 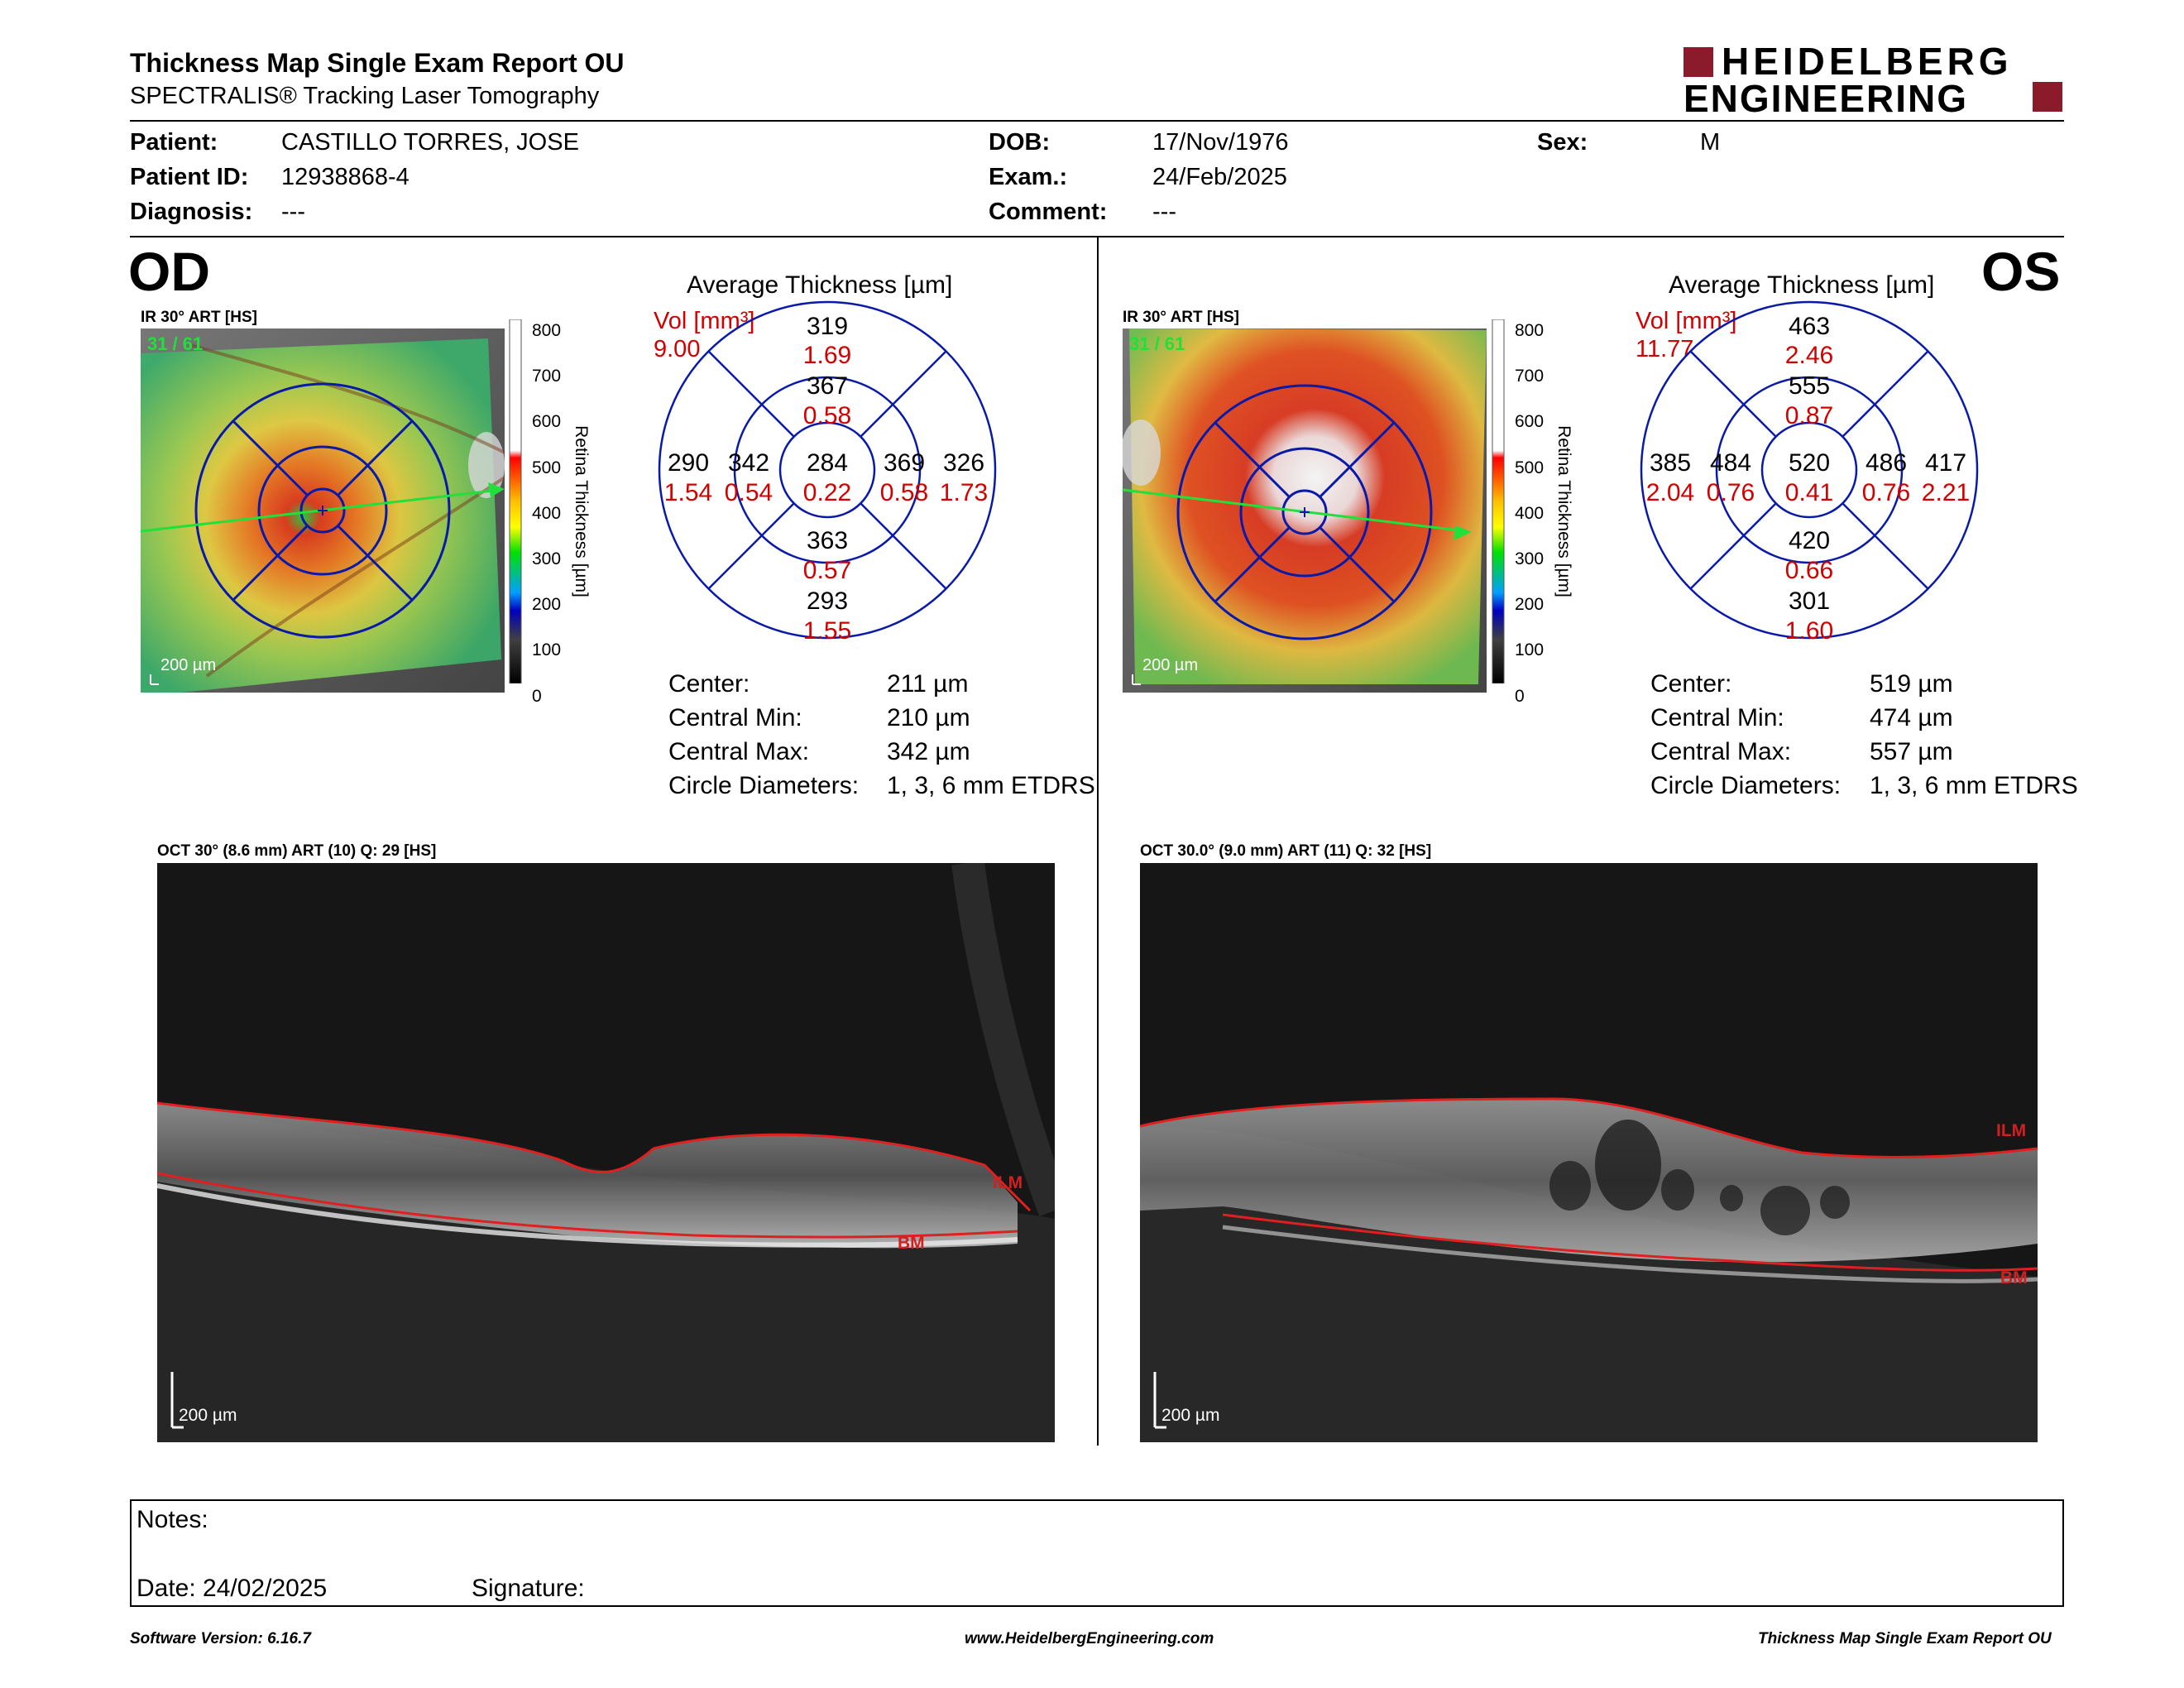 What do you see at coordinates (1520, 696) in the screenshot?
I see `os-scale-tick: 0` at bounding box center [1520, 696].